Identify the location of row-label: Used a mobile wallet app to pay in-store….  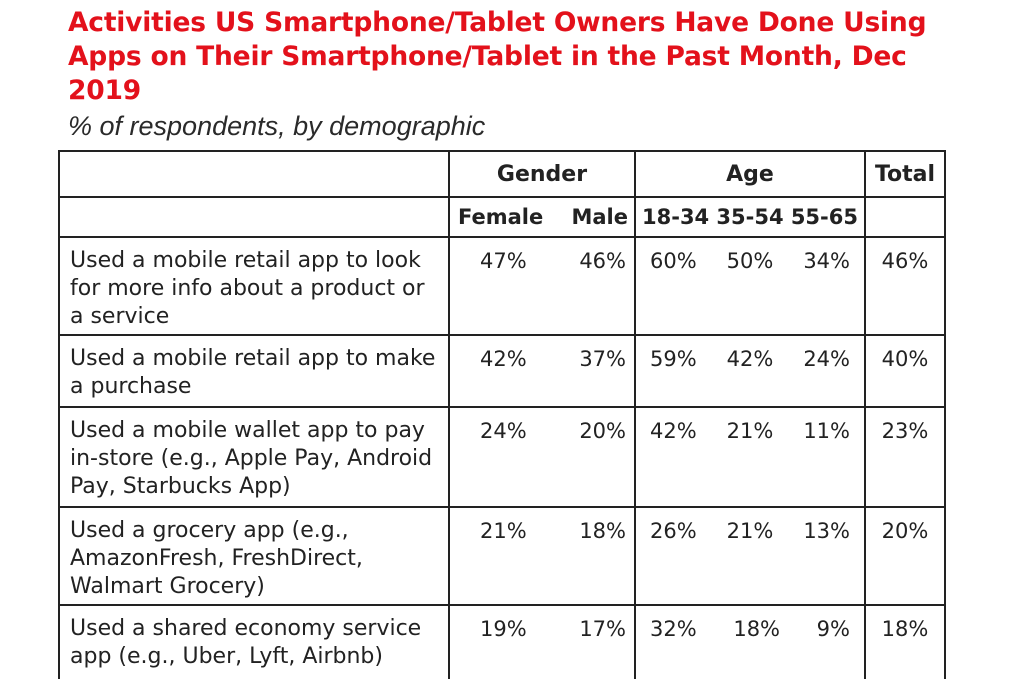
(254, 457).